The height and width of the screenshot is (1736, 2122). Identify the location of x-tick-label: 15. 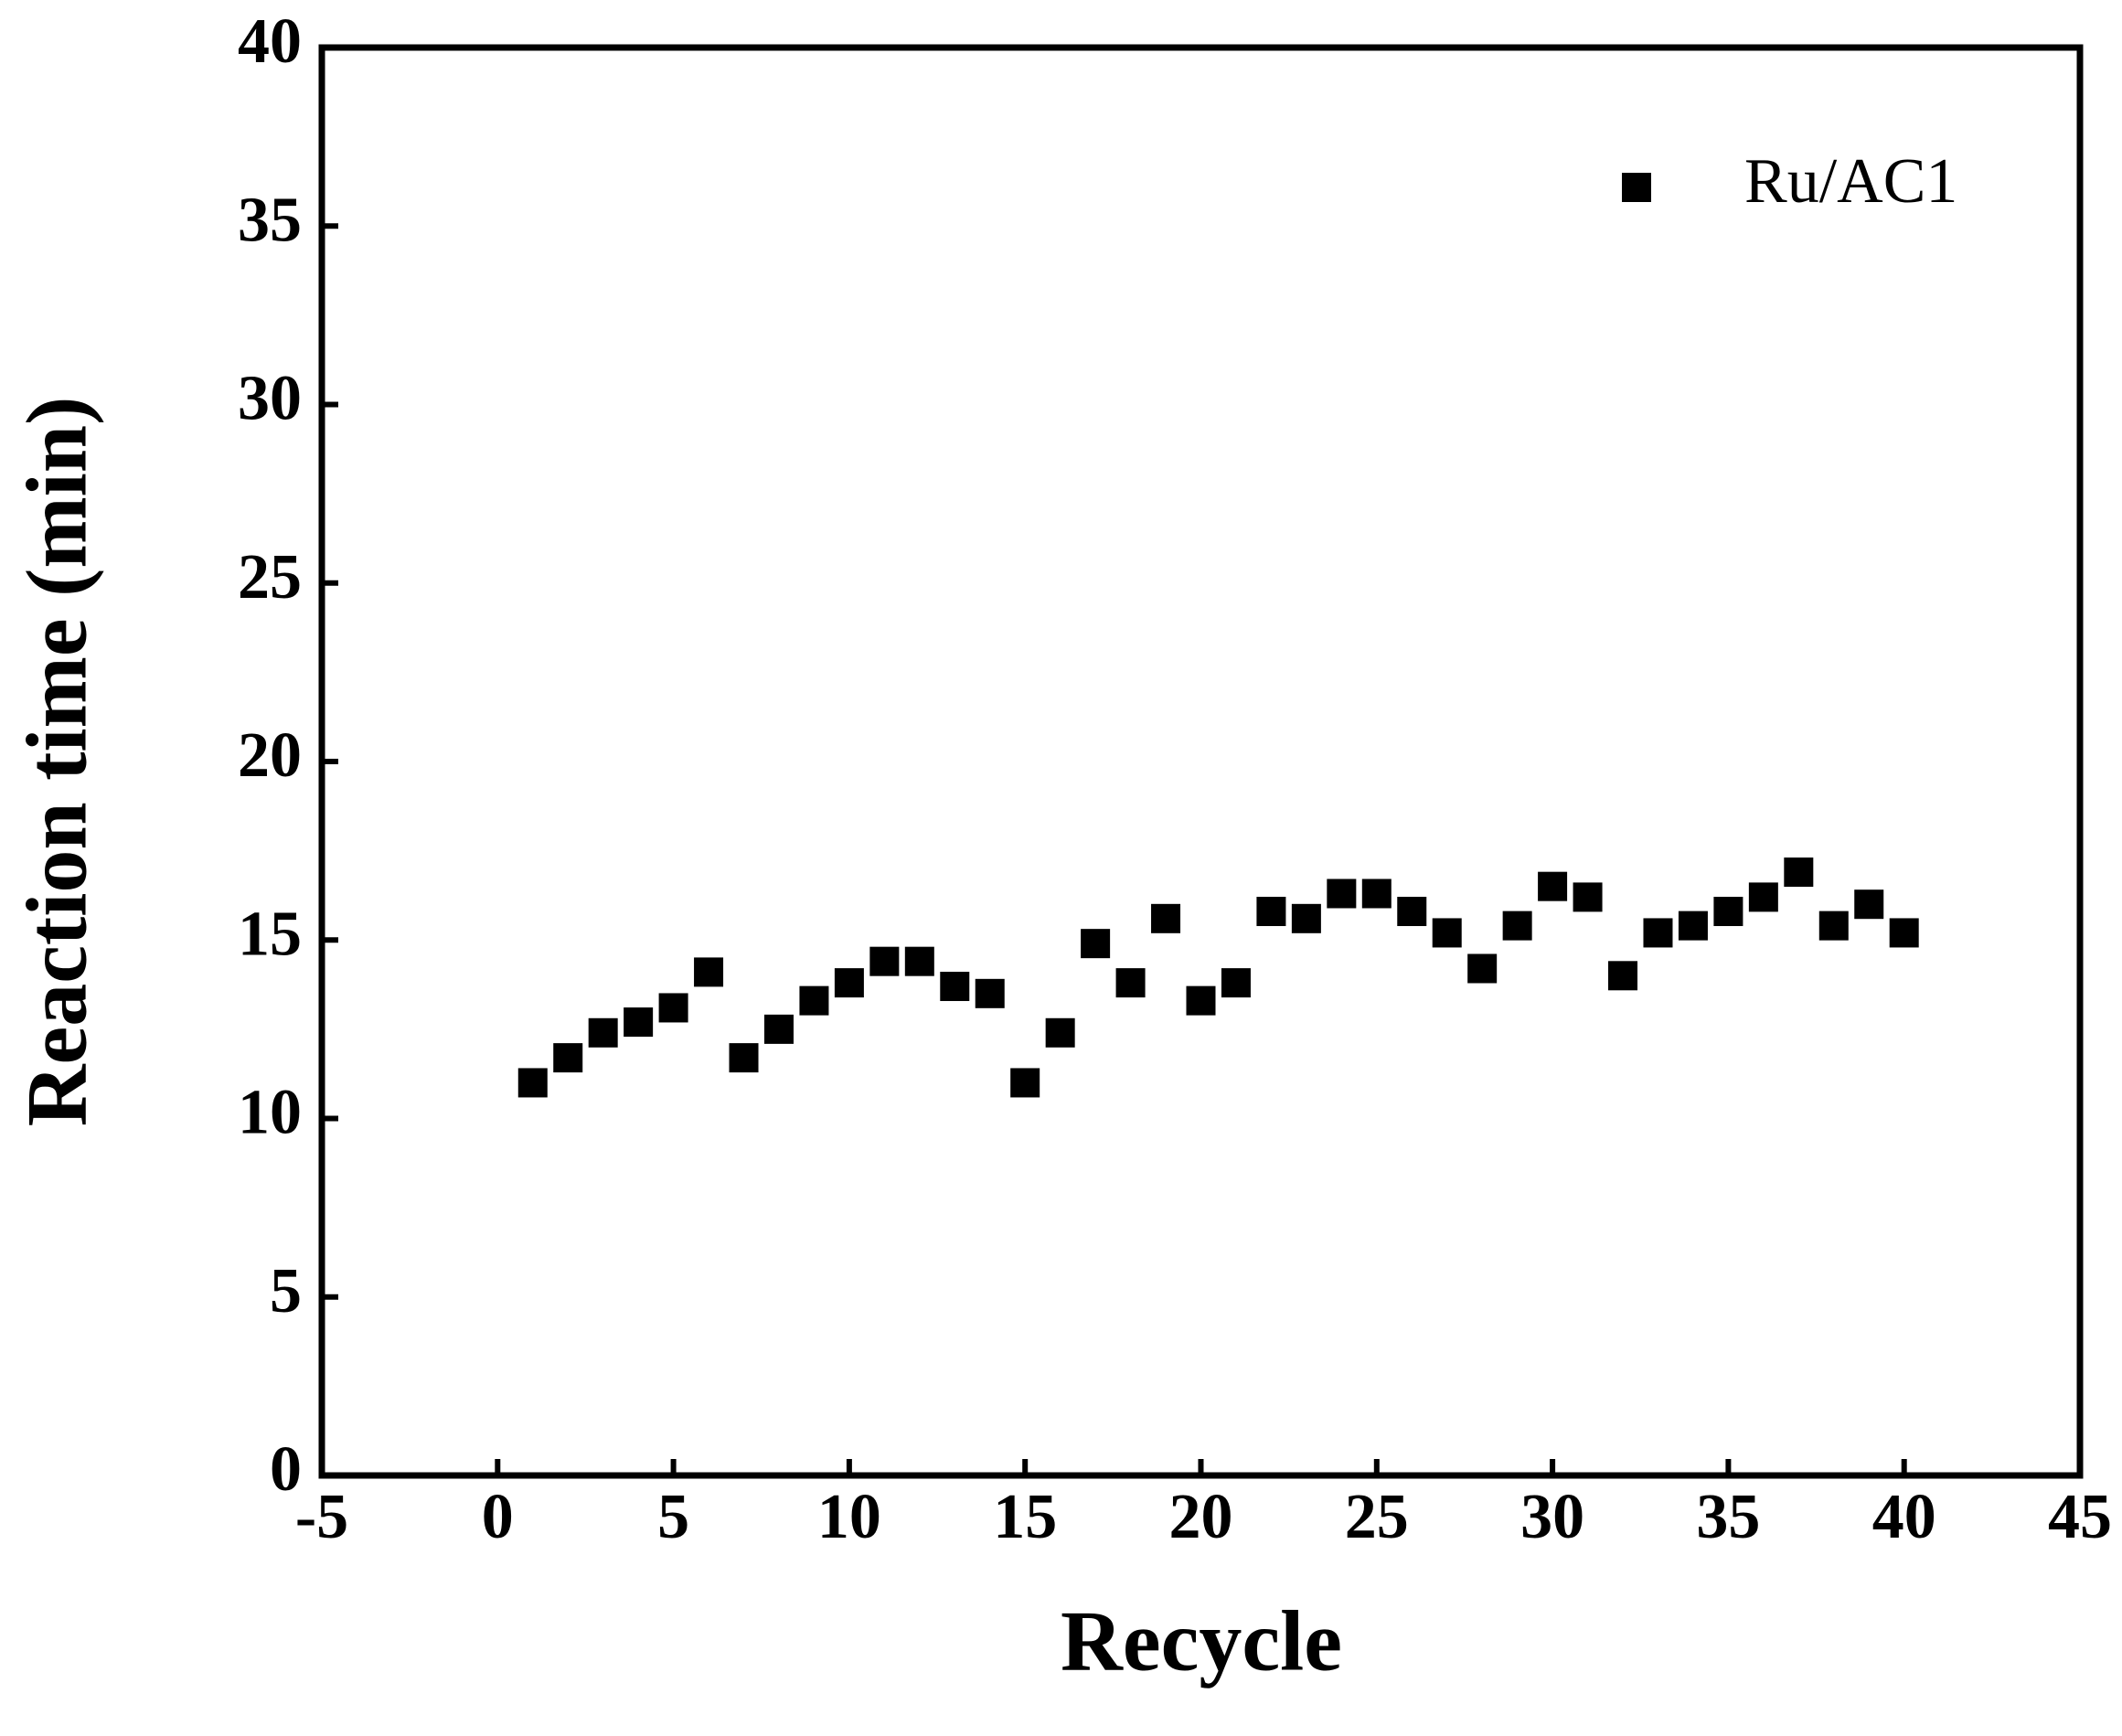
(1025, 1517).